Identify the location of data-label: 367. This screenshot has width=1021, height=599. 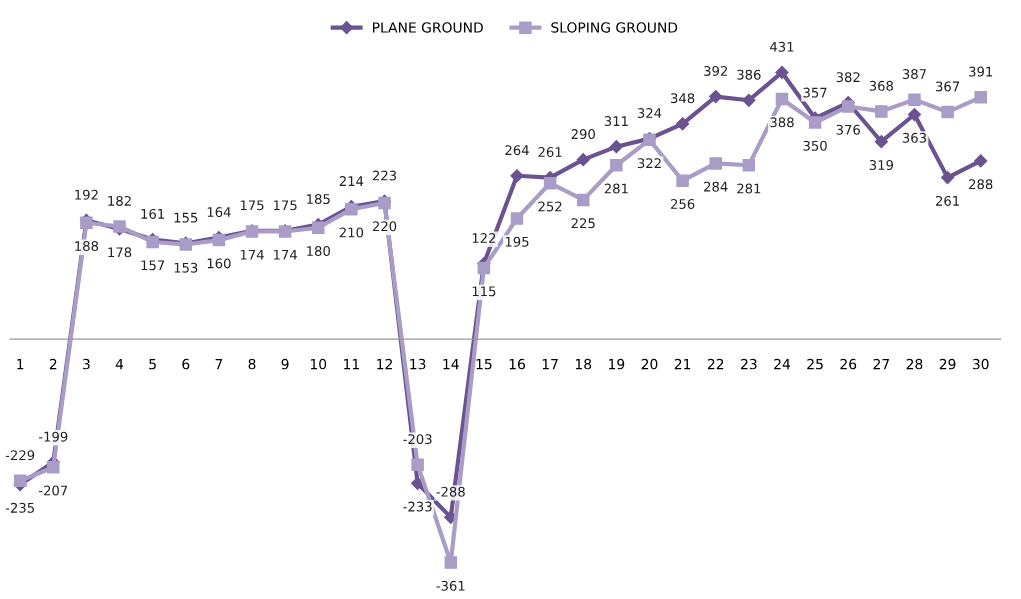
(948, 86).